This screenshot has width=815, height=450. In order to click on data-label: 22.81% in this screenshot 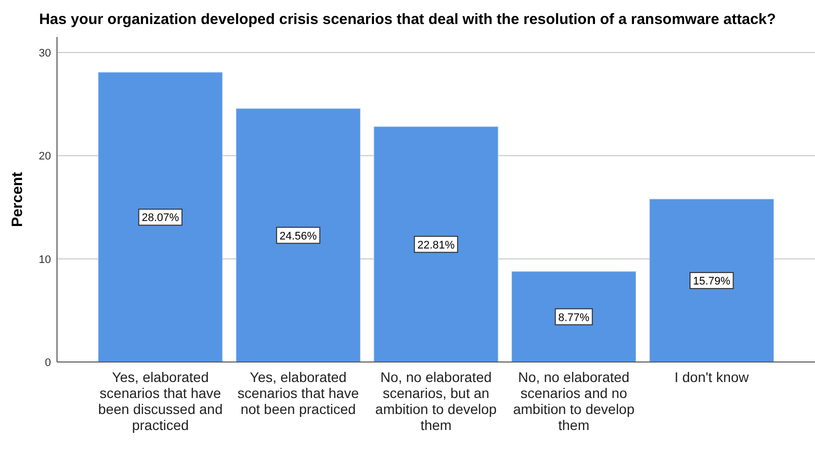, I will do `click(436, 245)`.